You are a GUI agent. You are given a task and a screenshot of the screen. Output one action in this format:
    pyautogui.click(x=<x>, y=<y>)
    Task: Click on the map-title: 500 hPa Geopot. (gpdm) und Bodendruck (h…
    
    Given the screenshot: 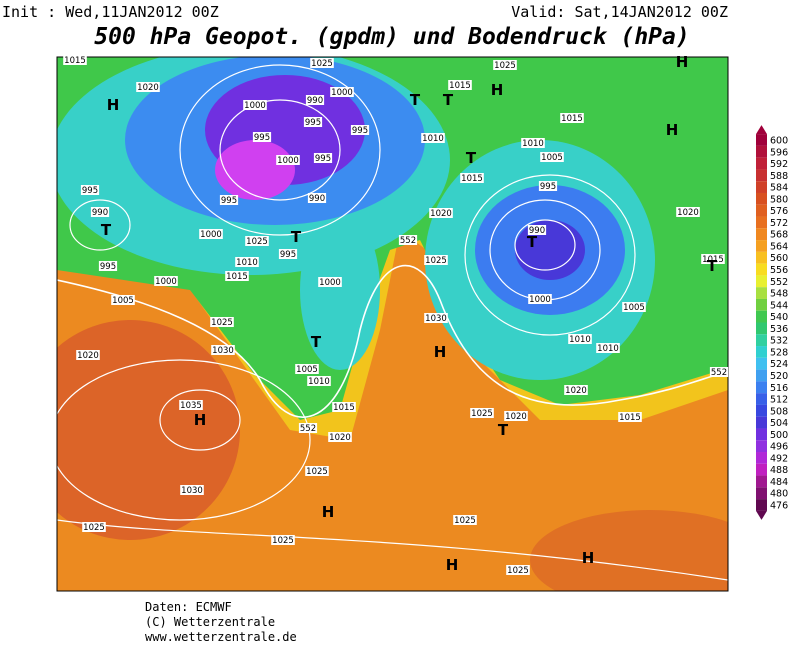 What is the action you would take?
    pyautogui.click(x=391, y=37)
    